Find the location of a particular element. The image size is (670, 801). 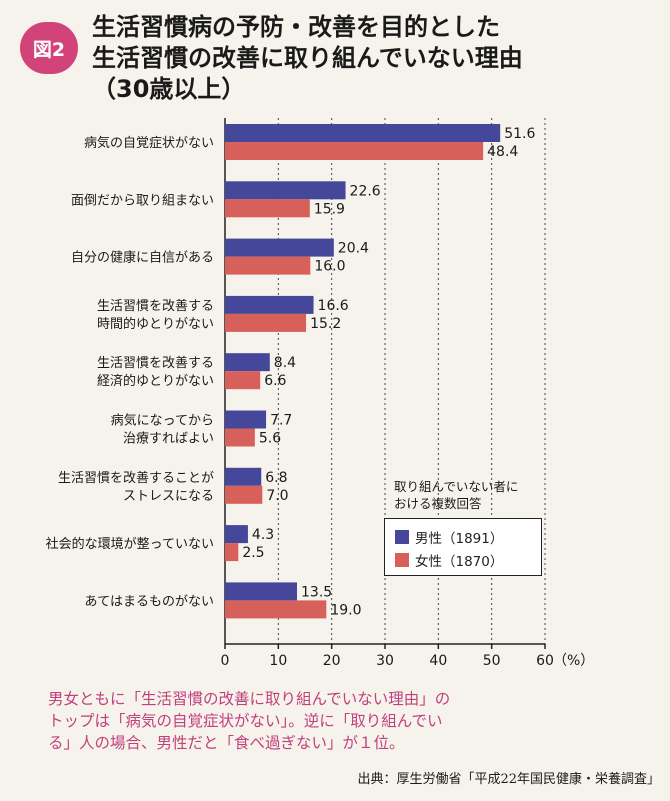

value-label-female: 15.9 is located at coordinates (329, 209).